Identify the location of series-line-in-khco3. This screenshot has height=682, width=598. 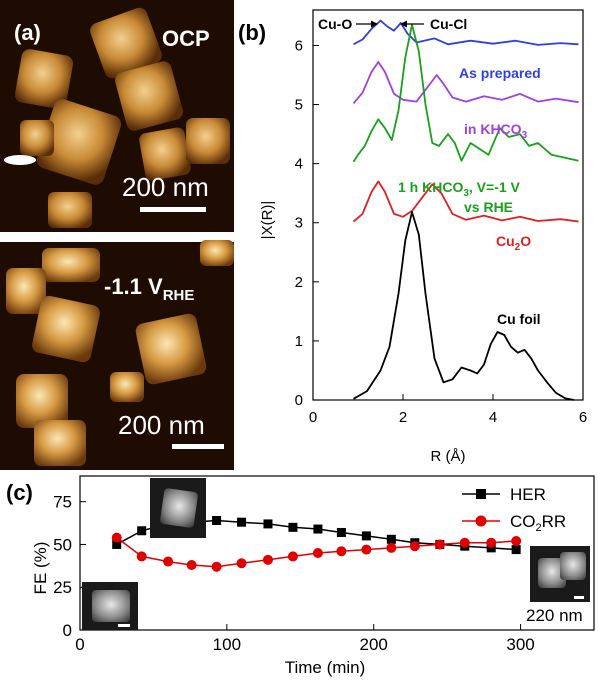
(465, 82).